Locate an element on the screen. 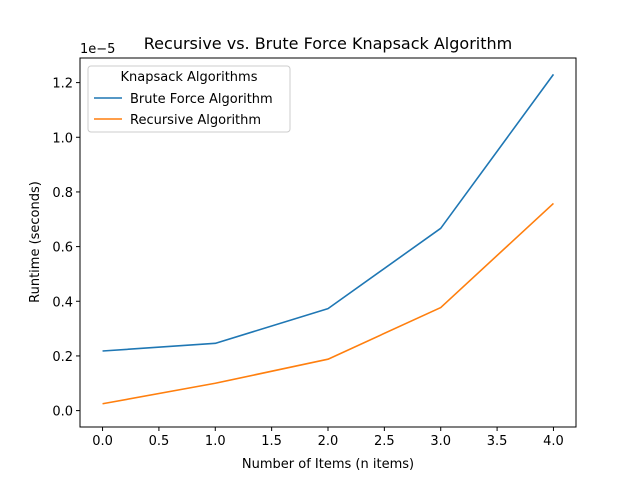 Image resolution: width=640 pixels, height=480 pixels. x-tick-label: 2.5 is located at coordinates (384, 441).